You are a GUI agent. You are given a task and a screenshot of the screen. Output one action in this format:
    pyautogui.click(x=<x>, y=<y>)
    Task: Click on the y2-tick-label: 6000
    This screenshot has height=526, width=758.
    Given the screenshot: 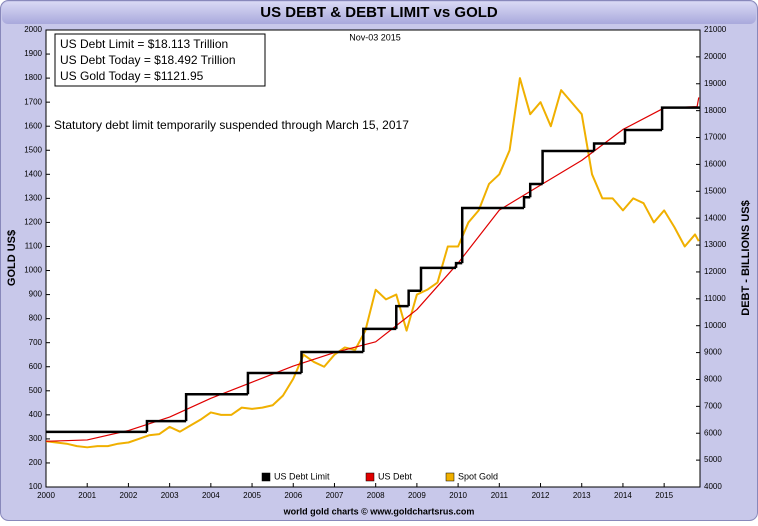 What is the action you would take?
    pyautogui.click(x=713, y=432)
    